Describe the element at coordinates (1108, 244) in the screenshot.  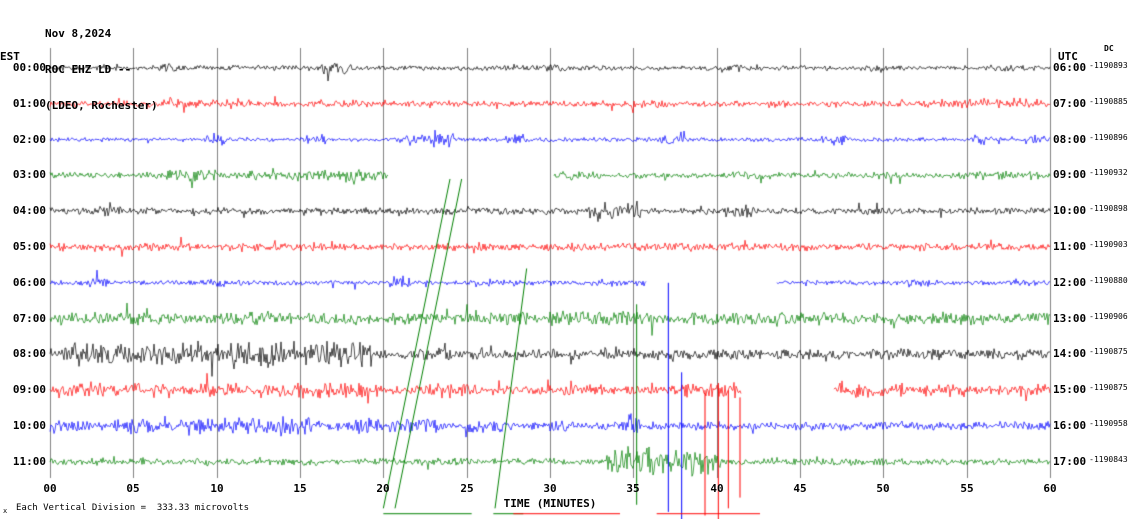
I see `dc-value: -1190903` at that location.